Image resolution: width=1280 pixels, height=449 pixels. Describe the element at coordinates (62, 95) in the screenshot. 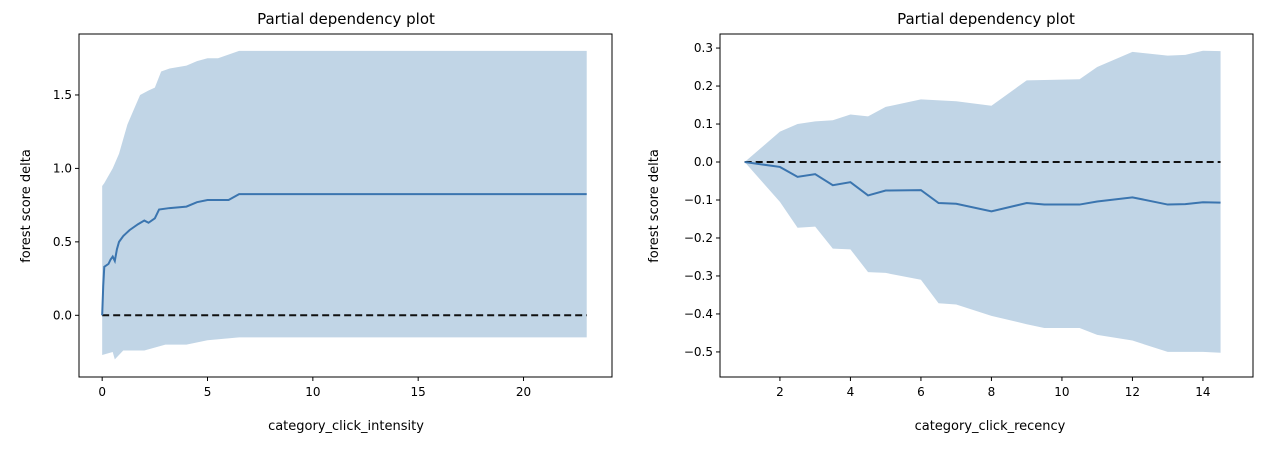

I see `left-ytick-label: 1.5` at that location.